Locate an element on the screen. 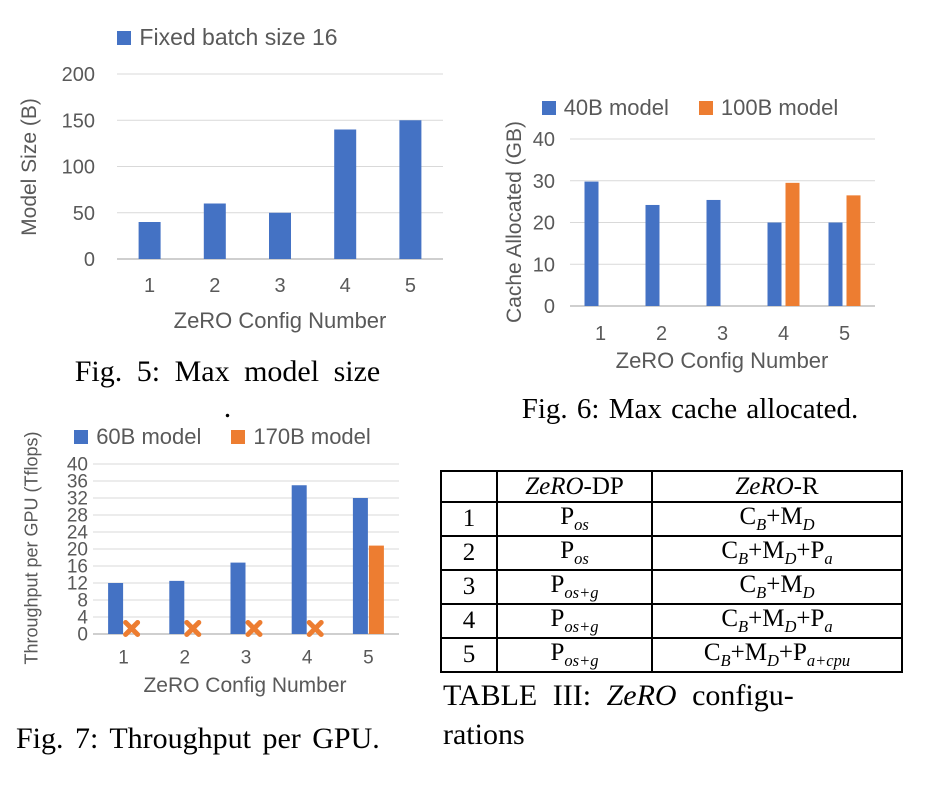 The height and width of the screenshot is (797, 925). fig6-x-axis-title: ZeRO Config Number is located at coordinates (722, 360).